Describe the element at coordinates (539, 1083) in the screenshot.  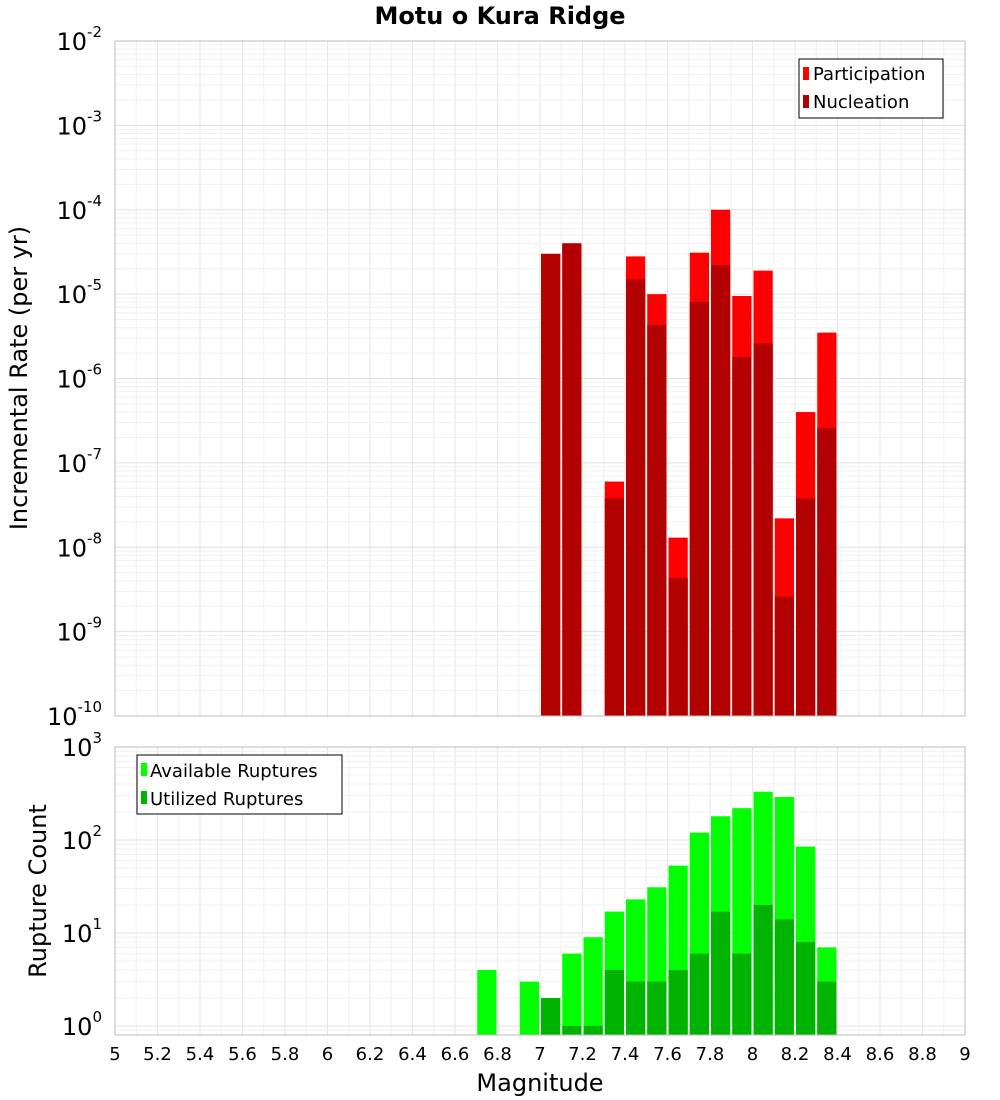
I see `x-axis-label: Magnitude` at that location.